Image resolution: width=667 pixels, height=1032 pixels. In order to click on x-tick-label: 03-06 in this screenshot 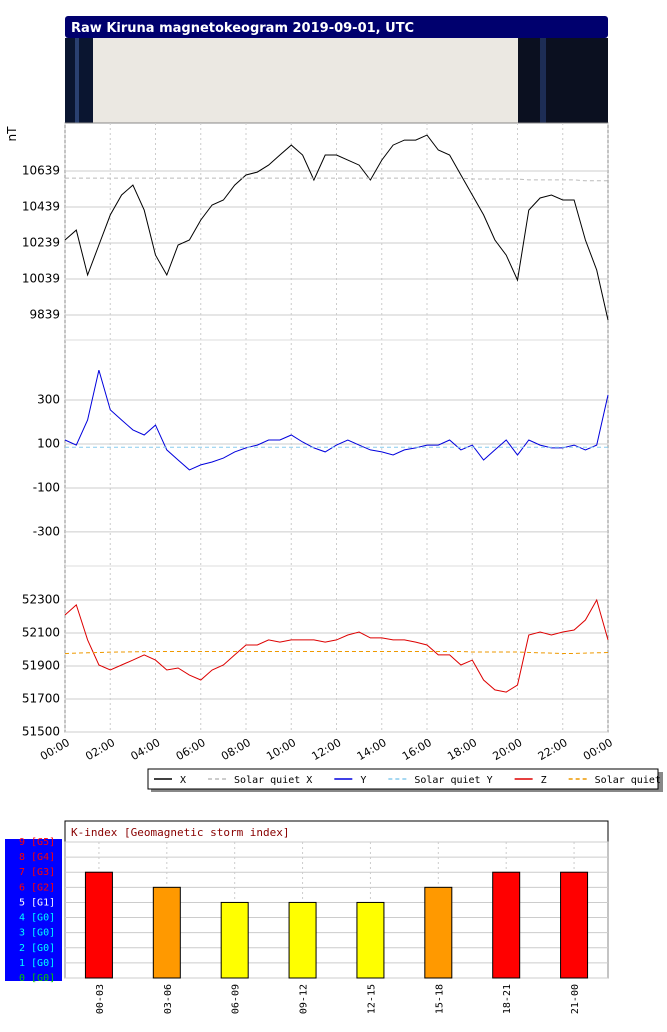, I will do `click(168, 999)`.